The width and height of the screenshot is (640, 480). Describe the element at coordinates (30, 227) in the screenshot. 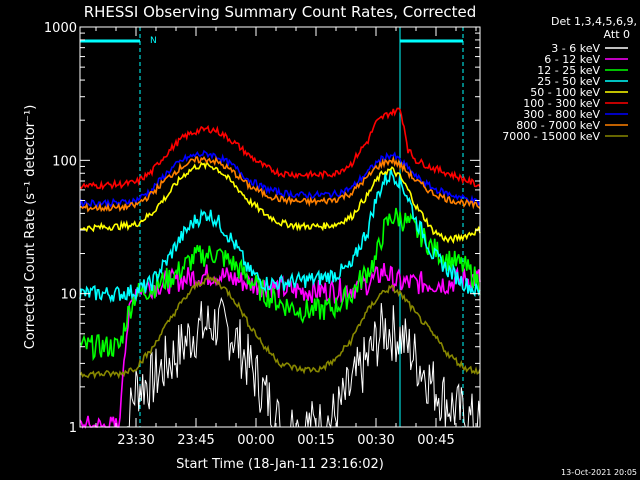

I see `y-axis-label: Corrected Count Rate (s⁻¹ detector⁻¹)` at that location.